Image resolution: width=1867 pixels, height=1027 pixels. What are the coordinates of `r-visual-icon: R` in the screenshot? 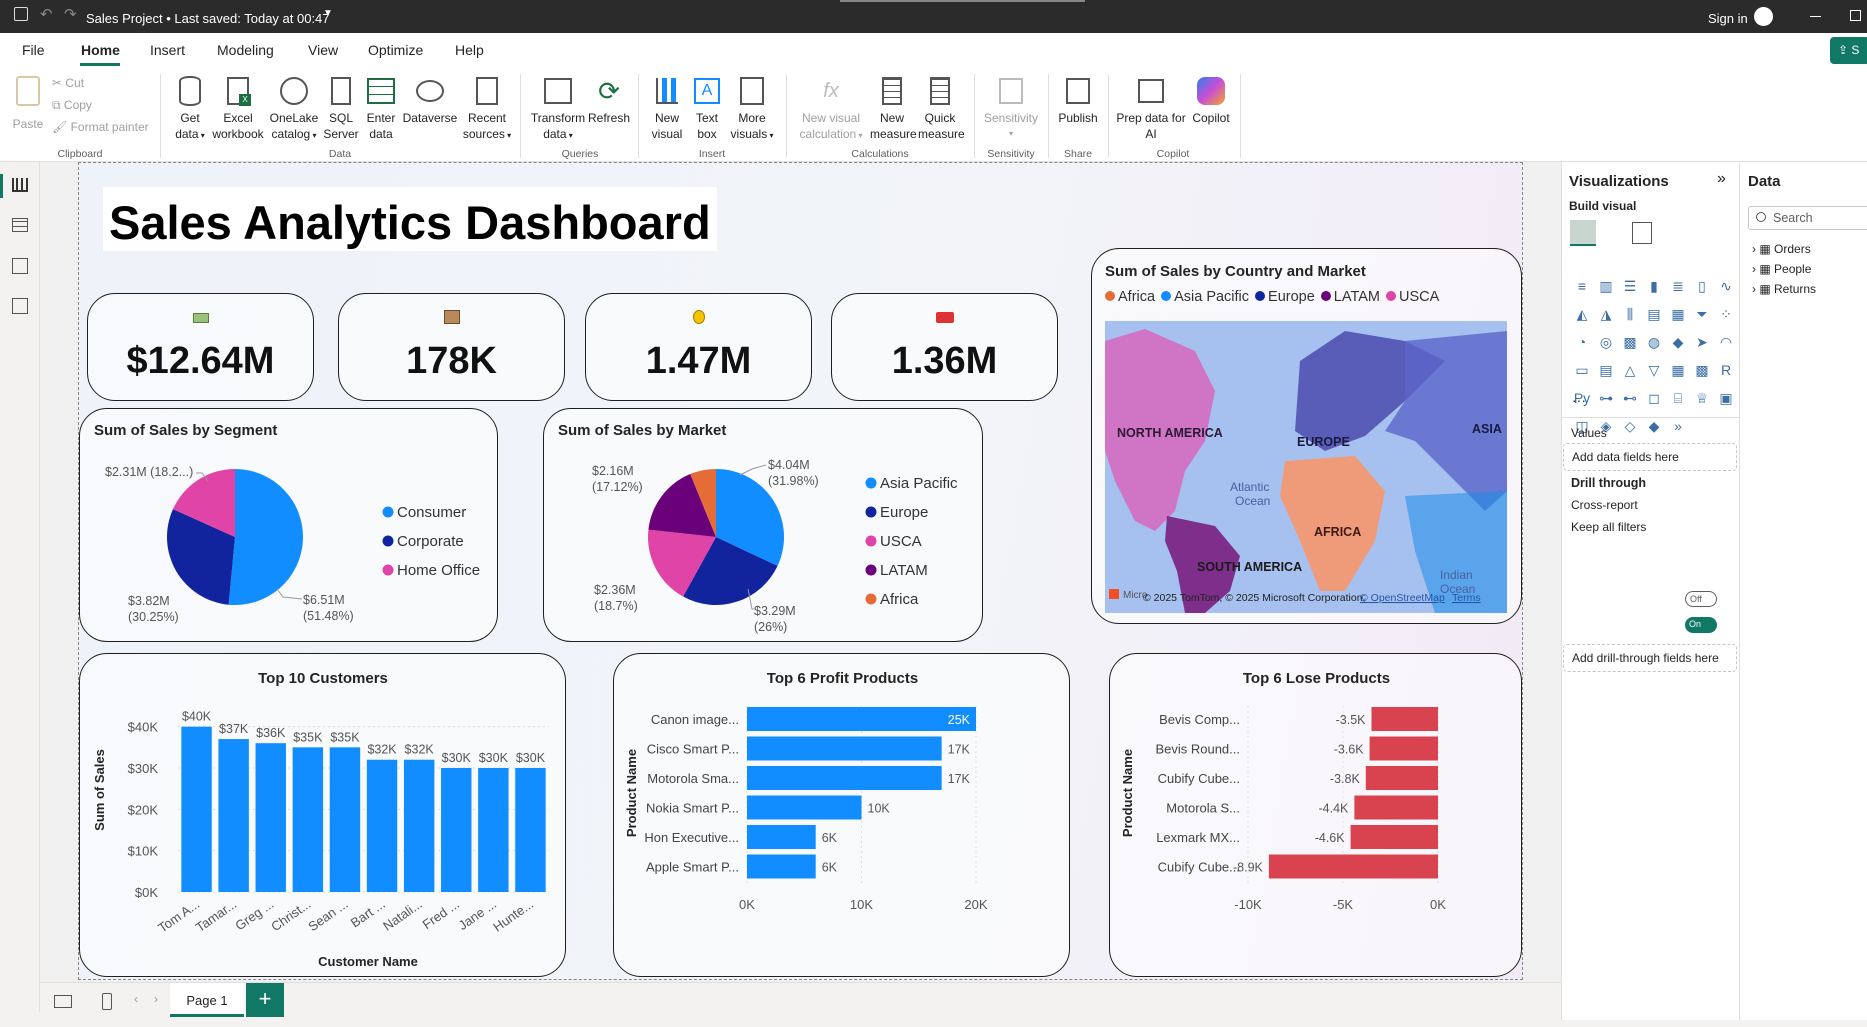 It's located at (1726, 370).